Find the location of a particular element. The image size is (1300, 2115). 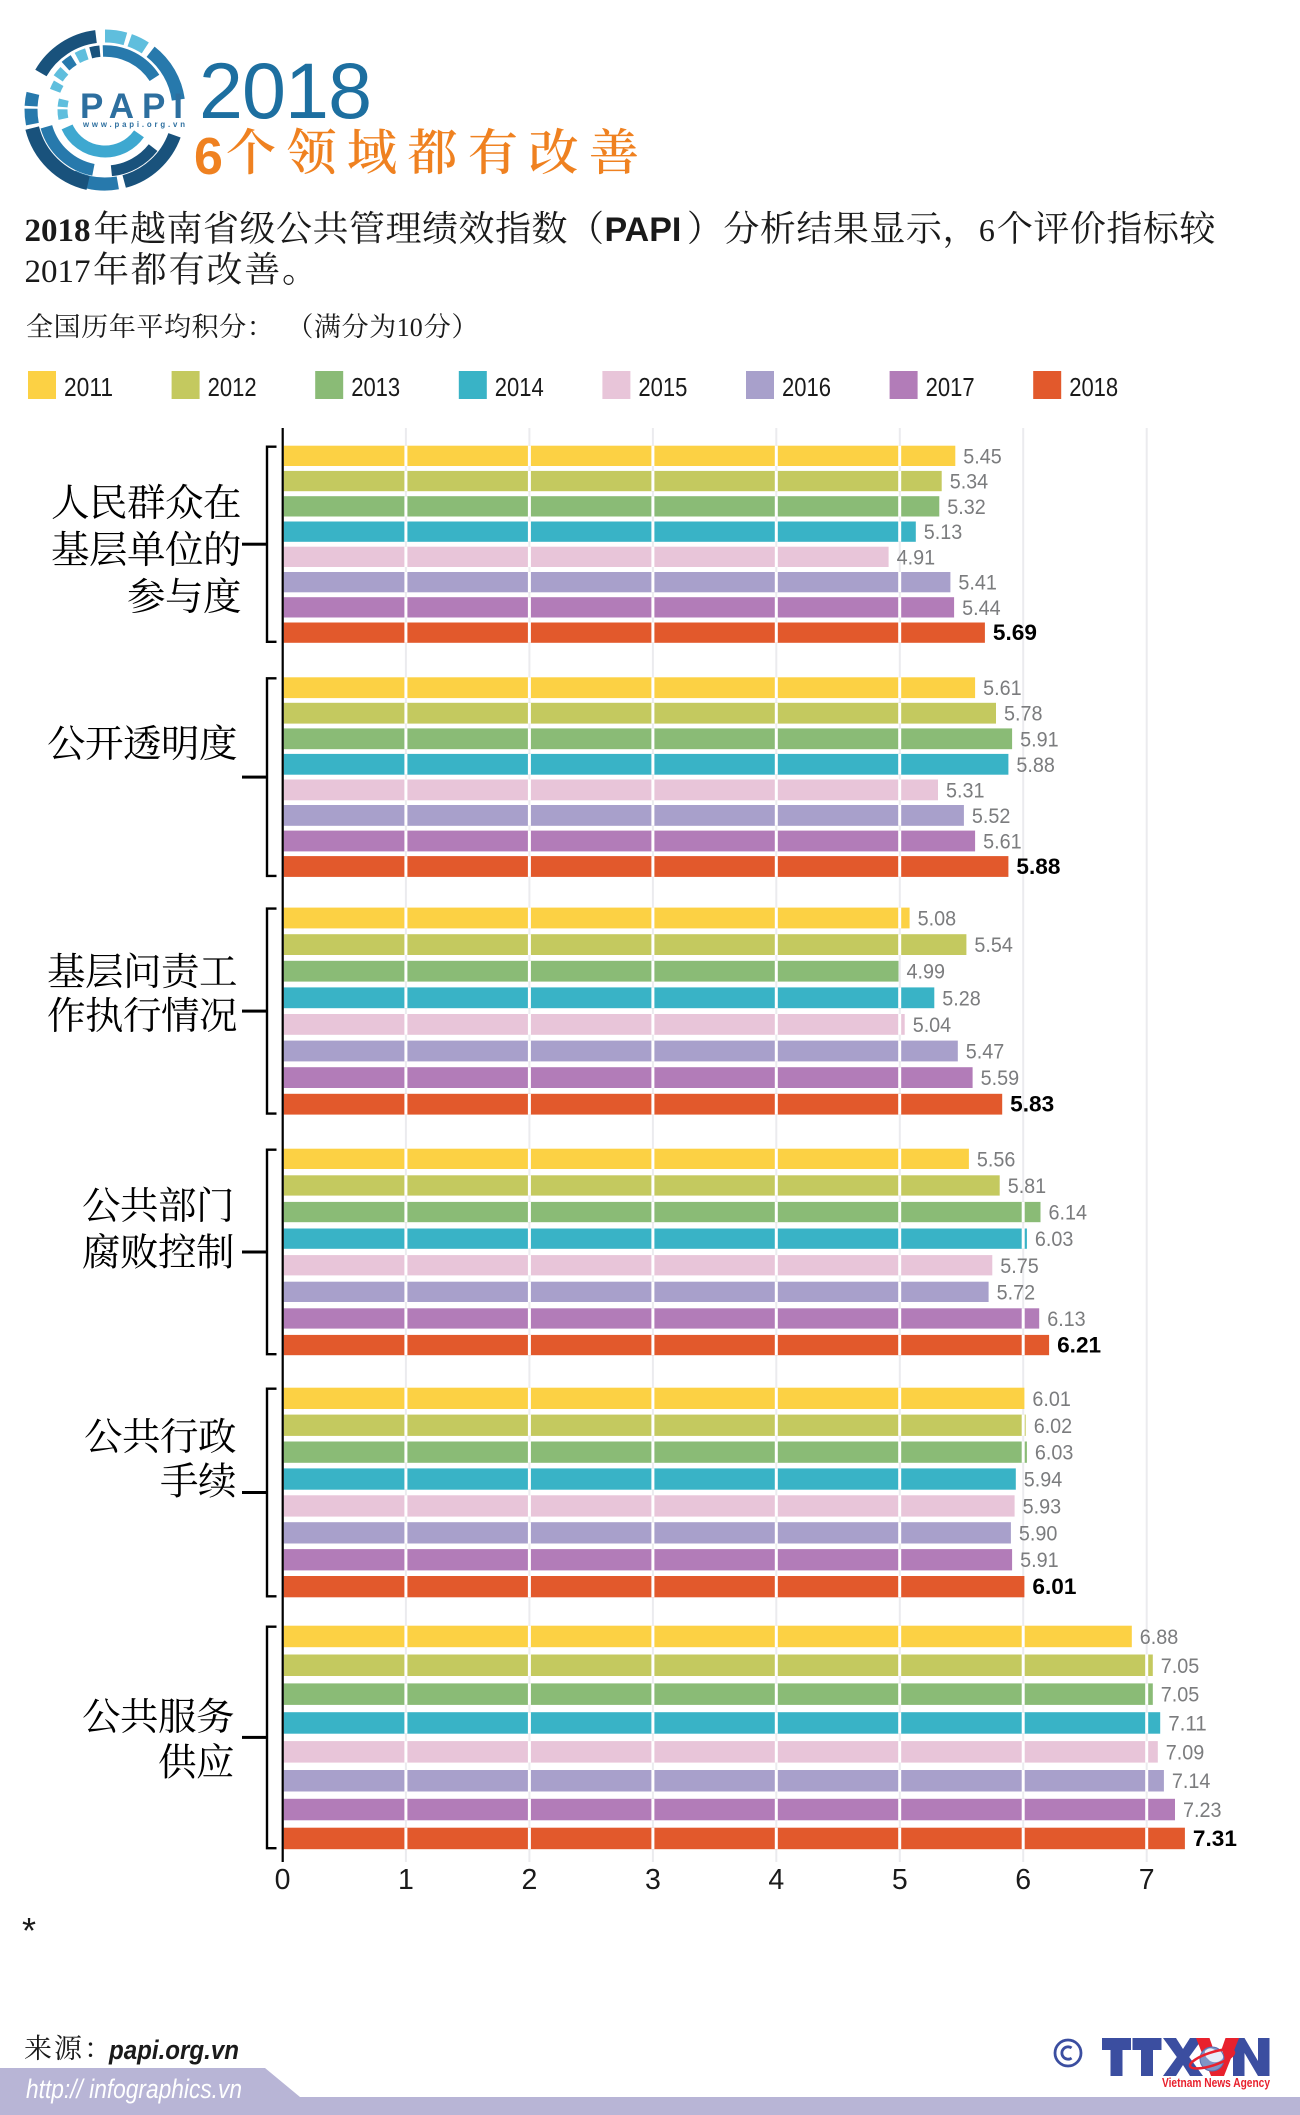

svg-text: 5.28 is located at coordinates (961, 998).